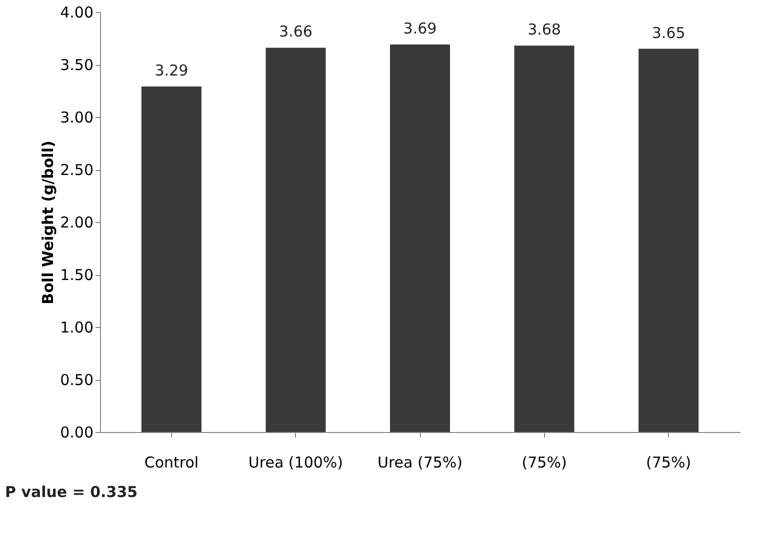  Describe the element at coordinates (77, 223) in the screenshot. I see `y-tick-label: 2.00` at that location.